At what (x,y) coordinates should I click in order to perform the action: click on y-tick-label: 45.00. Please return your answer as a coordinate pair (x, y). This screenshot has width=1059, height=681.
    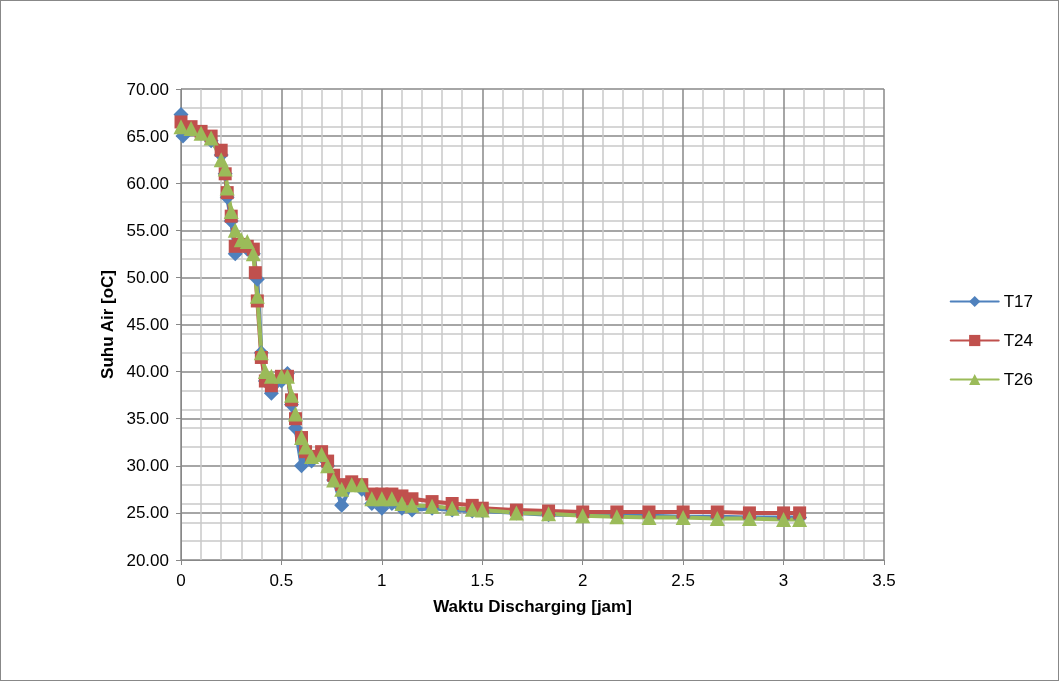
    Looking at the image, I should click on (147, 324).